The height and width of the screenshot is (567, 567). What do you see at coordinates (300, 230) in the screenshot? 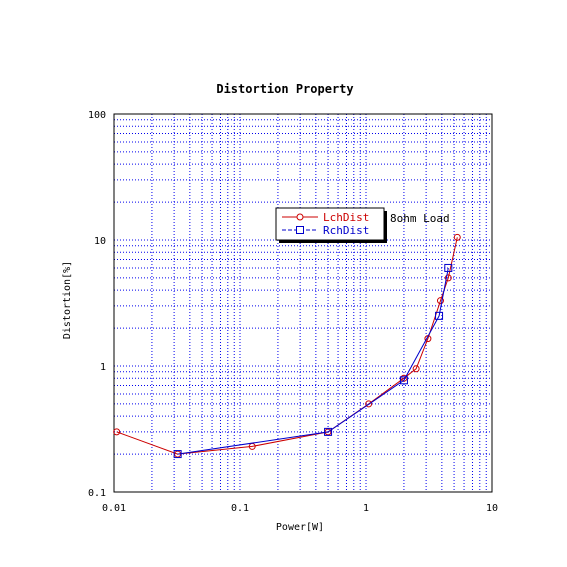
I see `legend-marker-rchdist` at bounding box center [300, 230].